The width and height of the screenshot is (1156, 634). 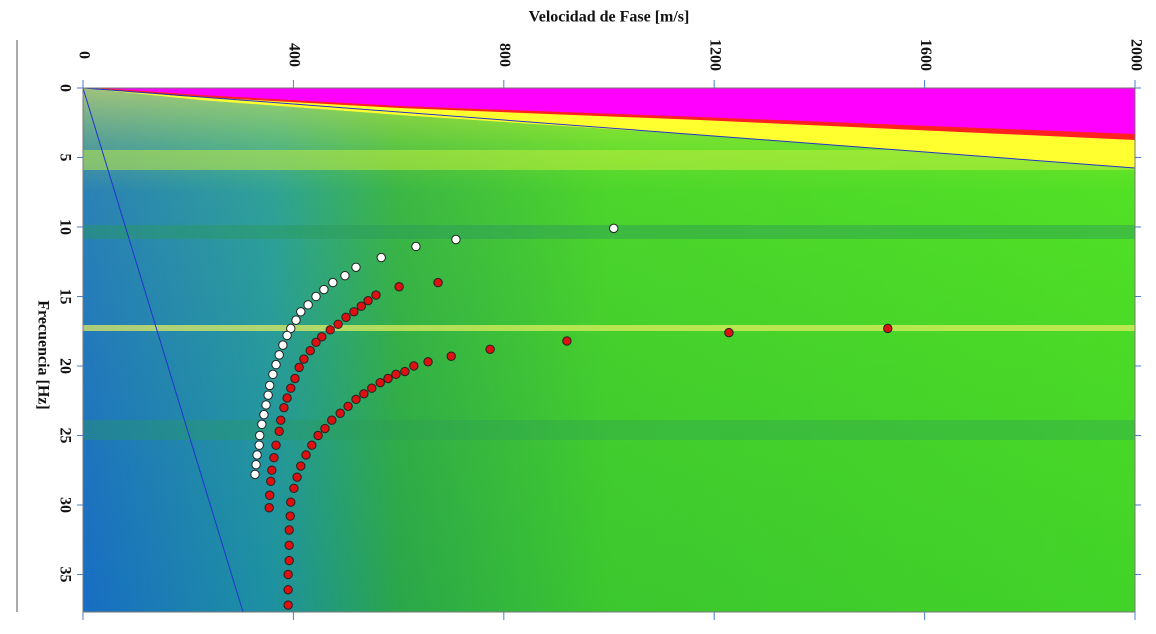 What do you see at coordinates (64, 505) in the screenshot?
I see `y-tick-label: 30` at bounding box center [64, 505].